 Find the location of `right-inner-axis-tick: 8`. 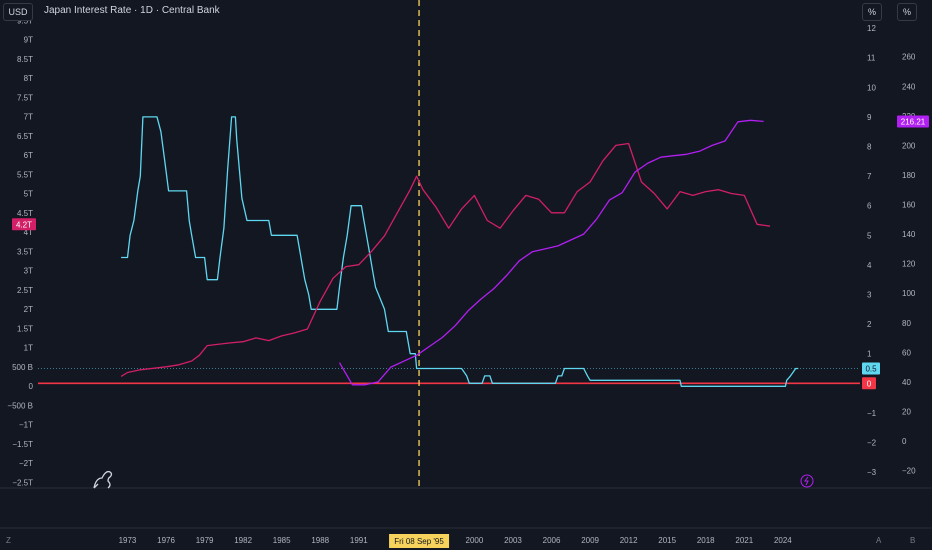

right-inner-axis-tick: 8 is located at coordinates (869, 147).